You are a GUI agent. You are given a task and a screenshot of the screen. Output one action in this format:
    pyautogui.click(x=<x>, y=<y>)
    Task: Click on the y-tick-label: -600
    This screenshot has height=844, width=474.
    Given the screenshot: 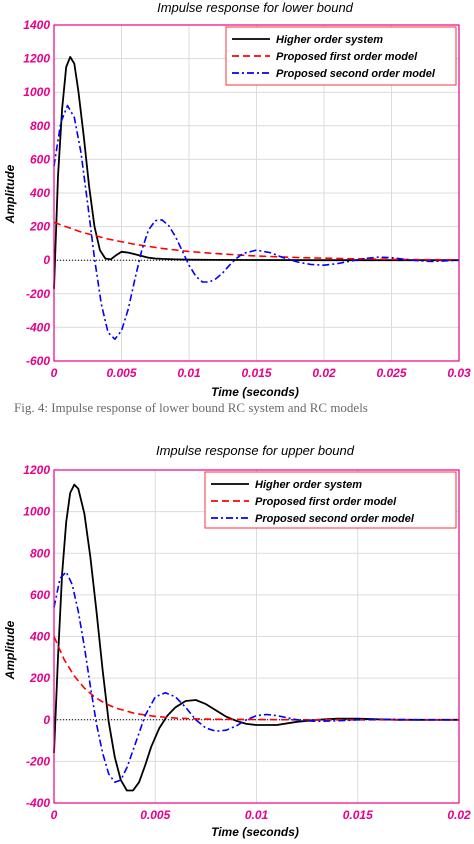 What is the action you would take?
    pyautogui.click(x=38, y=361)
    